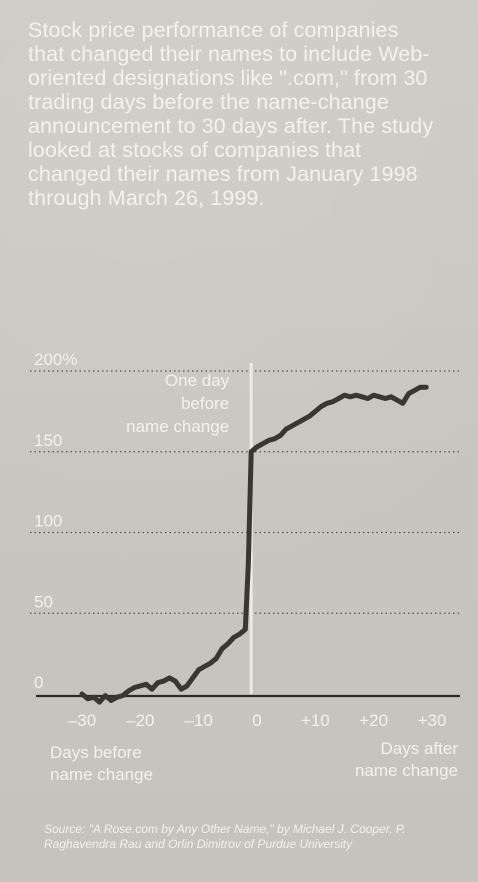 This screenshot has height=882, width=478. I want to click on y-tick-label-50: 50, so click(43, 601).